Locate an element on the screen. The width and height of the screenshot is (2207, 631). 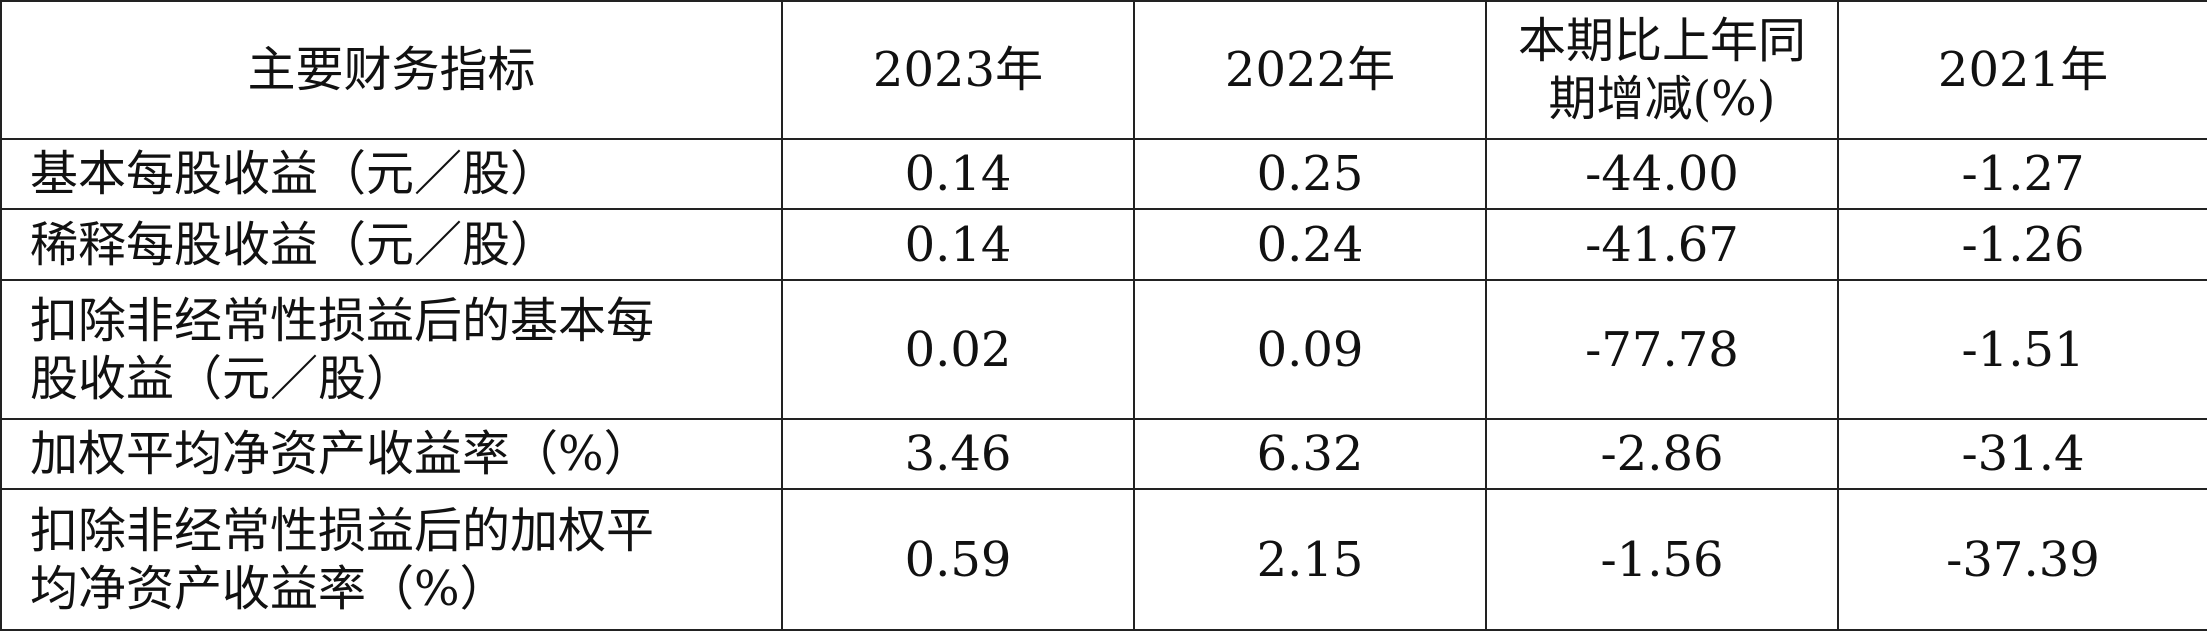
cell-text: 0.24 is located at coordinates (1310, 244).